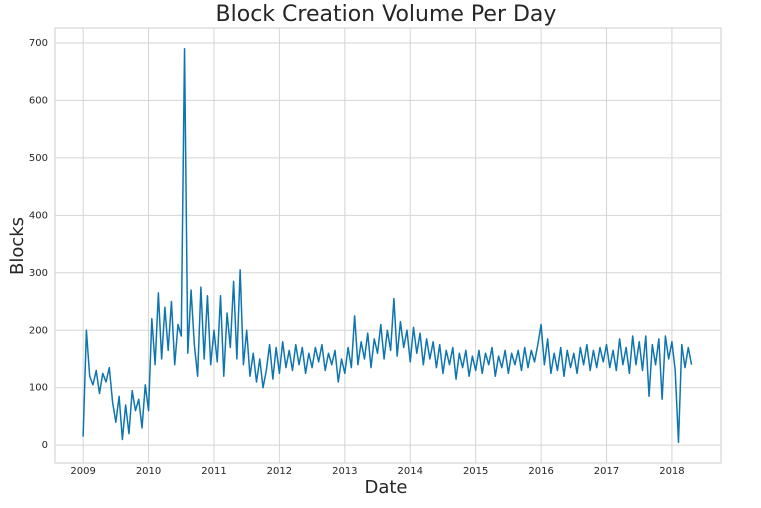  What do you see at coordinates (38, 43) in the screenshot?
I see `y-tick-label: 700` at bounding box center [38, 43].